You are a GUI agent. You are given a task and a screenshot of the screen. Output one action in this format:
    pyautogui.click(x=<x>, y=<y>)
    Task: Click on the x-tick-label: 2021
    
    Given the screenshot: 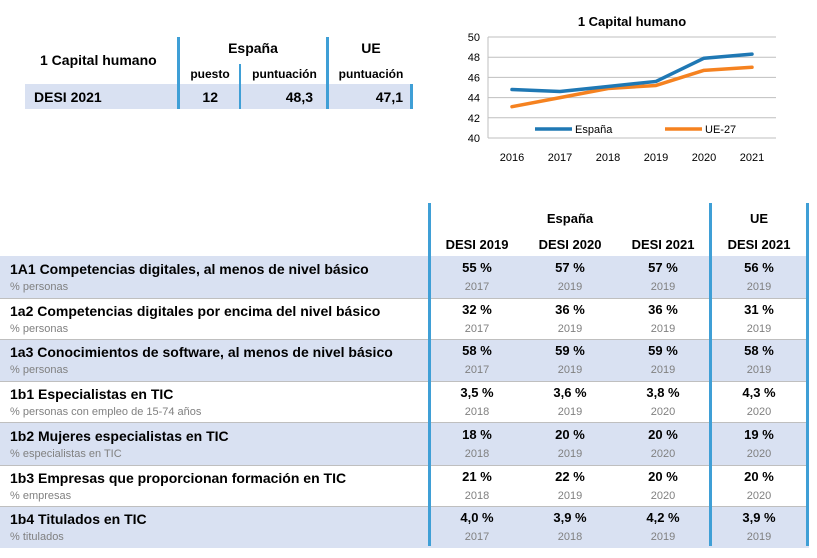 What is the action you would take?
    pyautogui.click(x=752, y=158)
    